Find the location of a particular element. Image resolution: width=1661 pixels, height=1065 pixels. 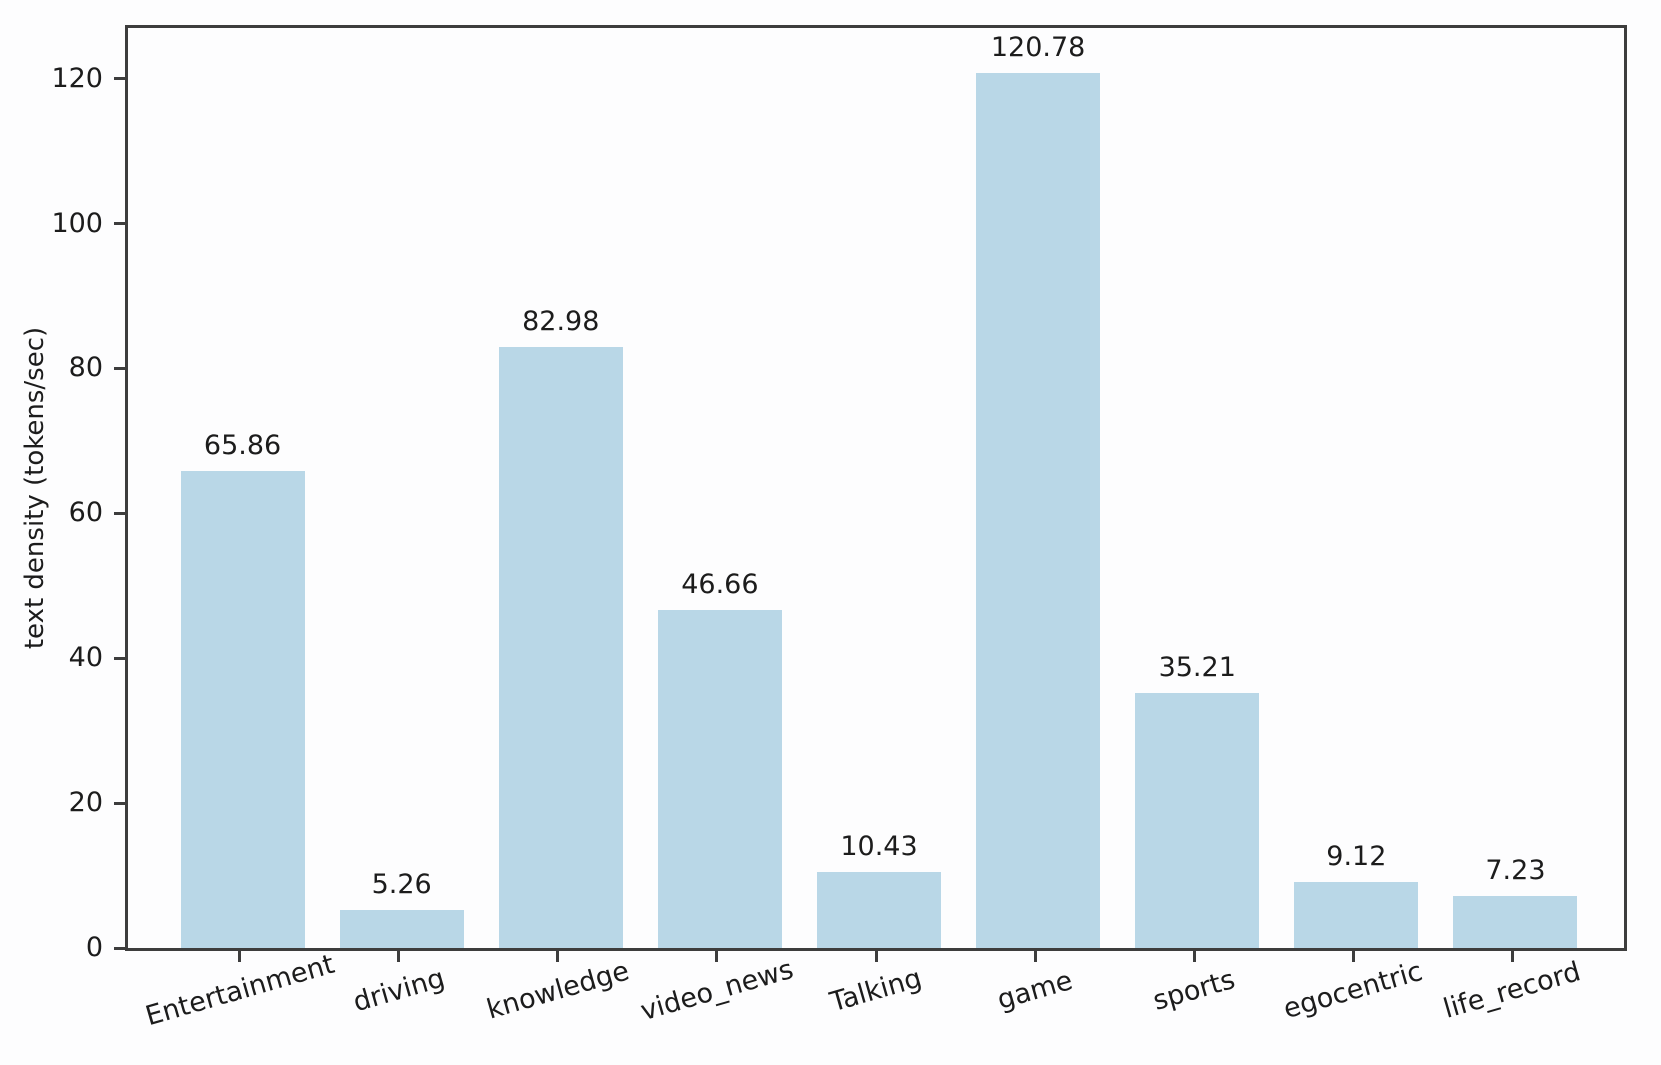

y-tick-label: 20 is located at coordinates (85, 803).